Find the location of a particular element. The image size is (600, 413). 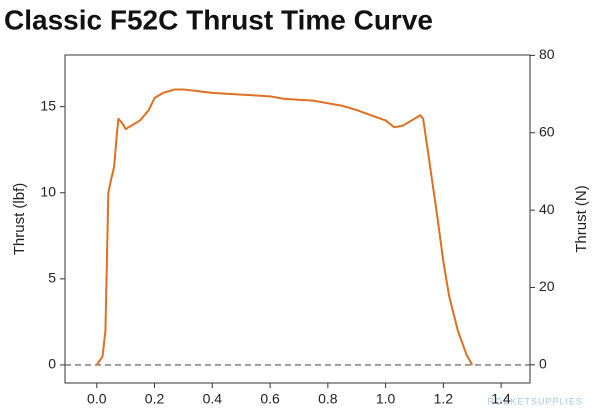

x-tick-label: 0.6 is located at coordinates (270, 399).